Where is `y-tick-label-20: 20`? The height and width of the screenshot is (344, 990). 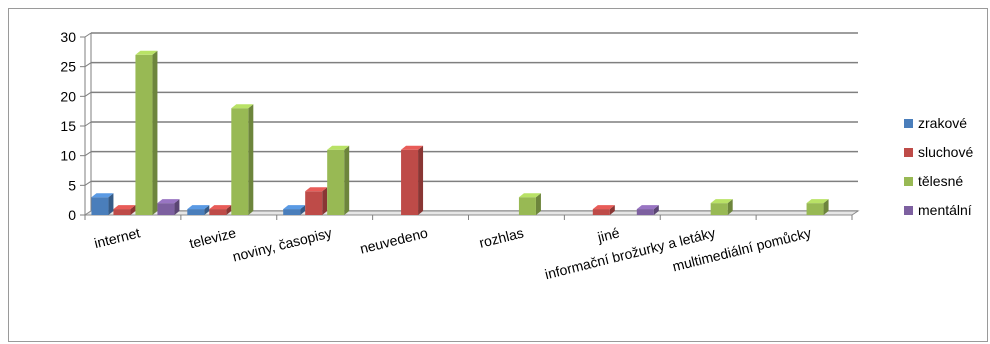
y-tick-label-20: 20 is located at coordinates (68, 96).